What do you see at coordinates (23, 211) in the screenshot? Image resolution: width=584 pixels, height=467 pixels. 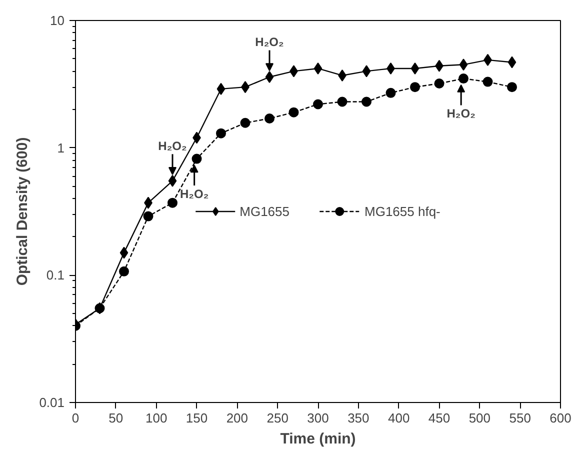 I see `y-axis-title: Optical Density (600)` at bounding box center [23, 211].